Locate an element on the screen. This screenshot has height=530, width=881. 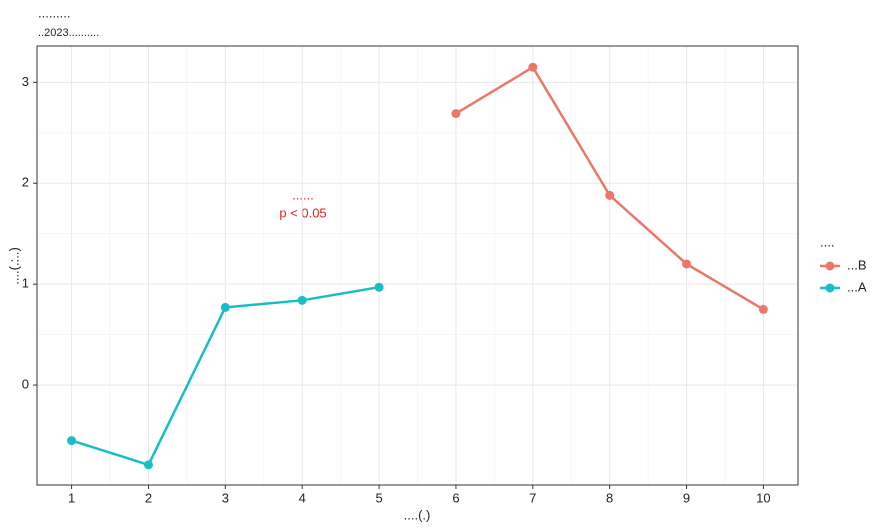
x-tick-label: 6 is located at coordinates (455, 497).